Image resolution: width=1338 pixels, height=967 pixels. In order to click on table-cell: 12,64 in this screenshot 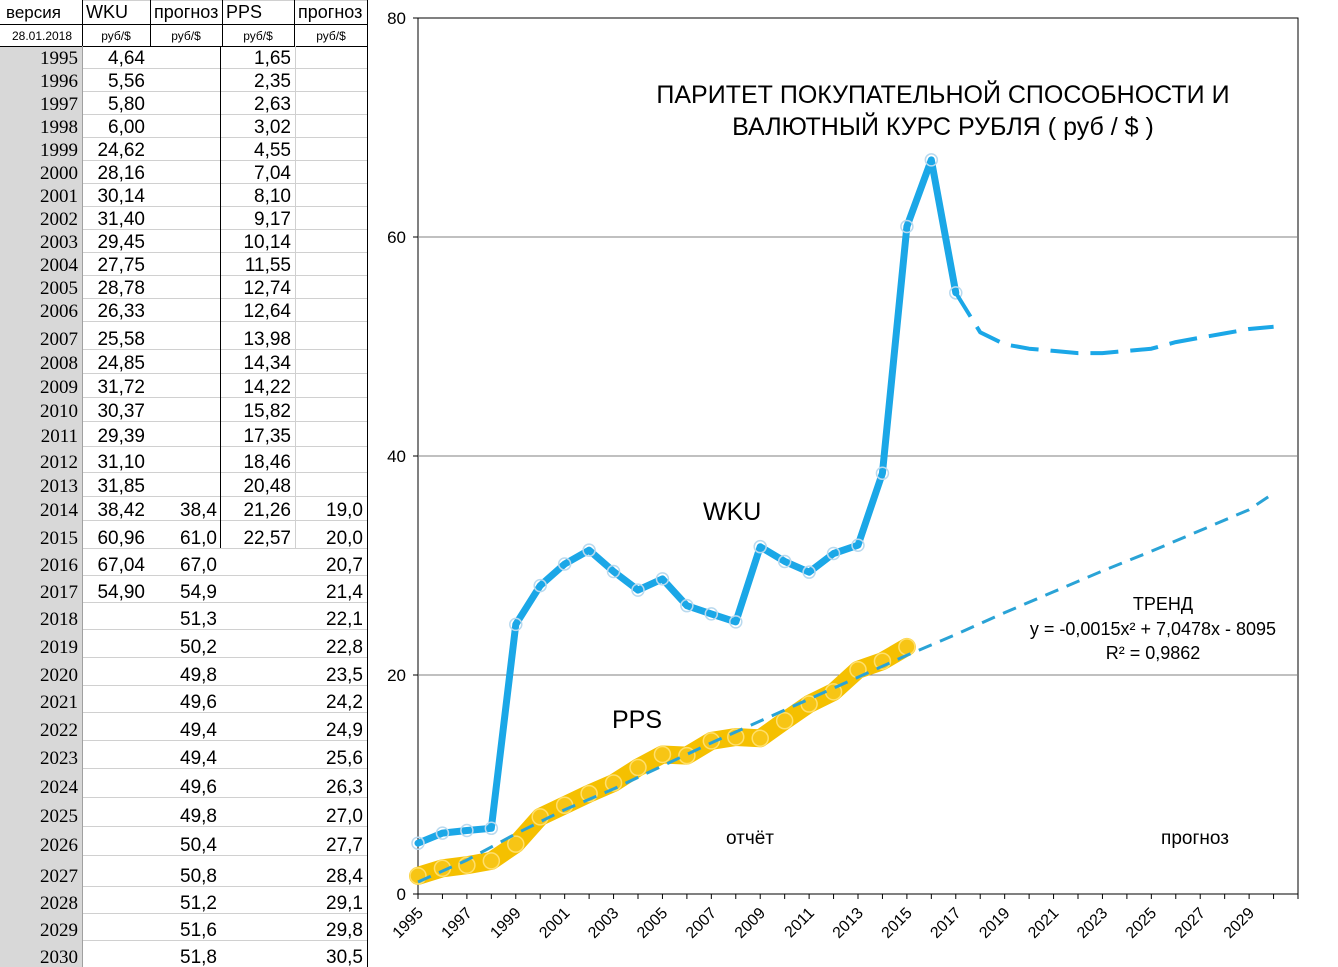, I will do `click(267, 311)`.